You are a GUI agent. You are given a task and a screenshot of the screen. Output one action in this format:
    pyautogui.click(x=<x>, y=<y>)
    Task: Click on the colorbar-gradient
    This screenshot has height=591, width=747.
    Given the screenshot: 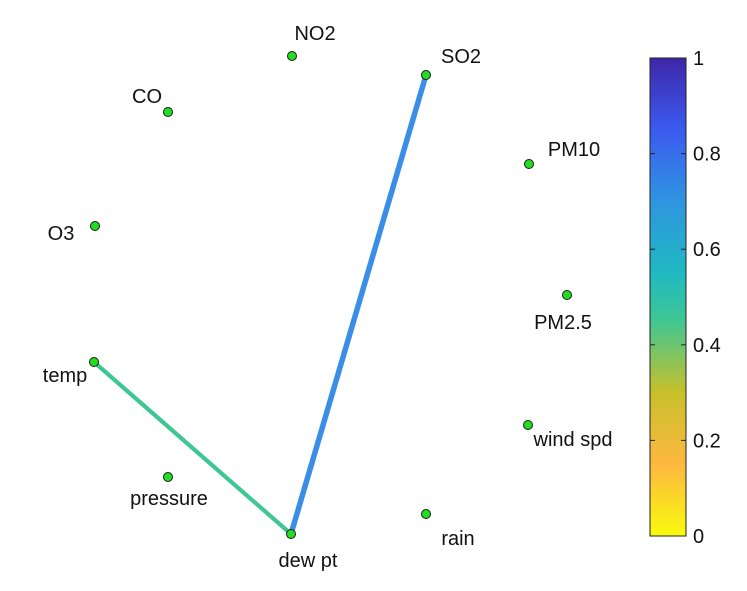 What is the action you would take?
    pyautogui.click(x=668, y=297)
    